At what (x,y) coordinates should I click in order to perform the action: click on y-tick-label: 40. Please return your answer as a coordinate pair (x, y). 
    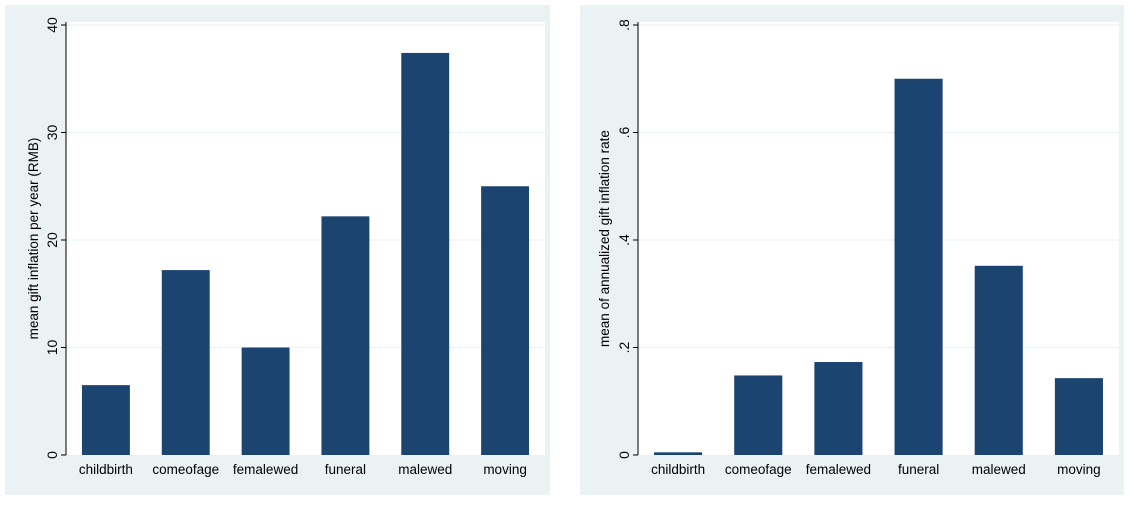
    Looking at the image, I should click on (52, 25).